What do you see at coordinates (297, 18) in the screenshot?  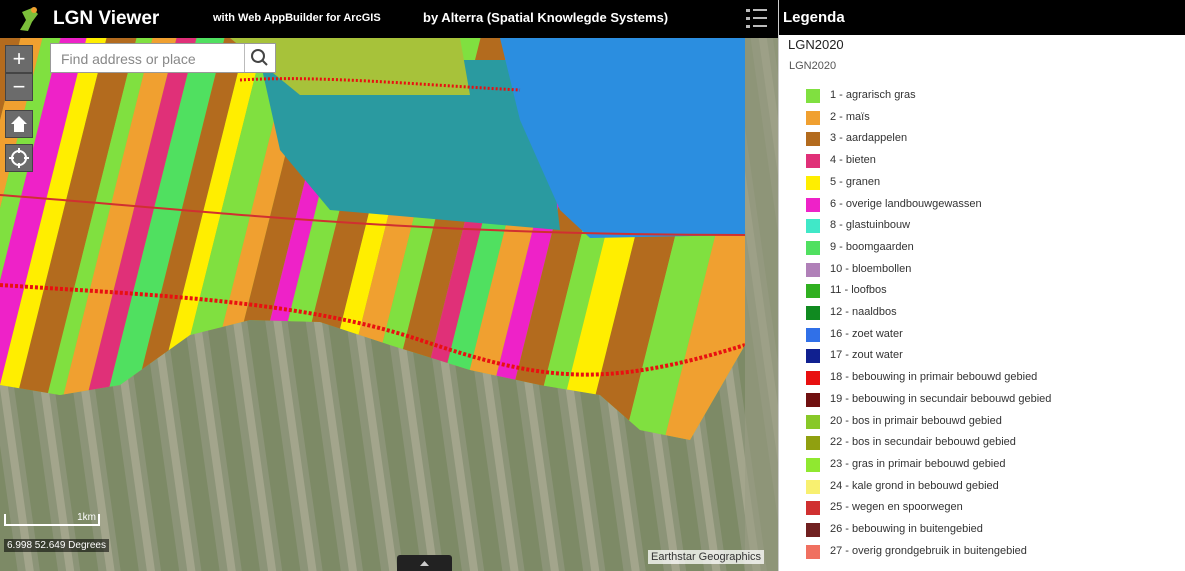 I see `app-subtitle: with Web AppBuilder for ArcGIS` at bounding box center [297, 18].